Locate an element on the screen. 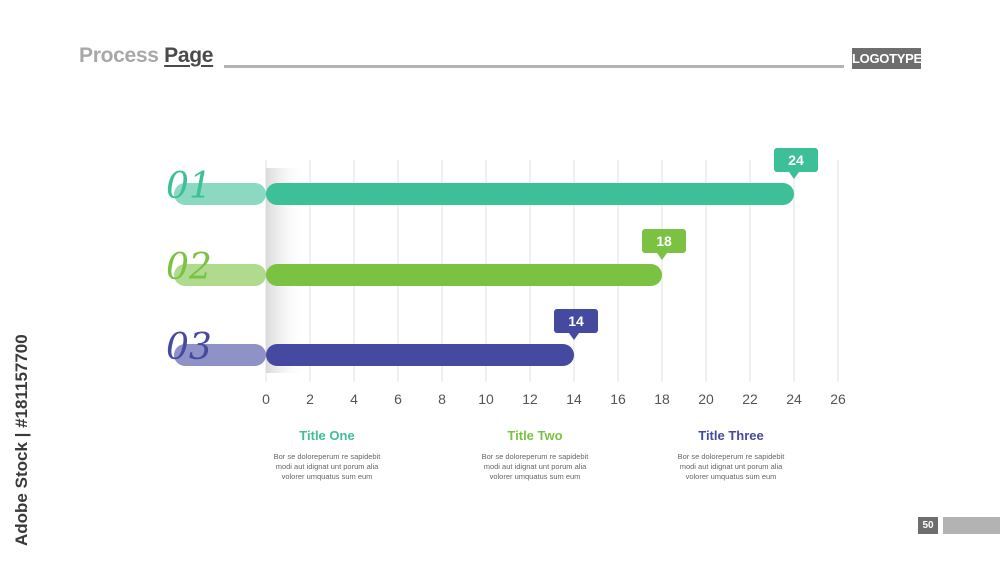 This screenshot has height=563, width=1000. value-label-two: 18 is located at coordinates (664, 241).